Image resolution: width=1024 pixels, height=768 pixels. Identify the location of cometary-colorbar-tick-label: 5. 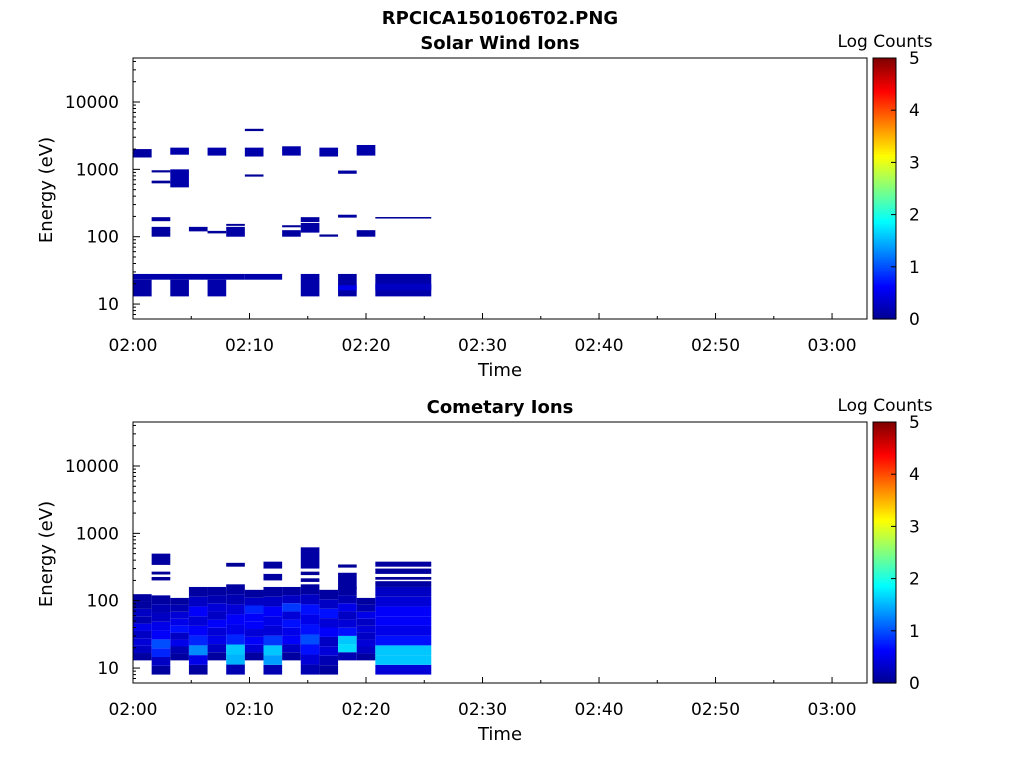
(914, 423).